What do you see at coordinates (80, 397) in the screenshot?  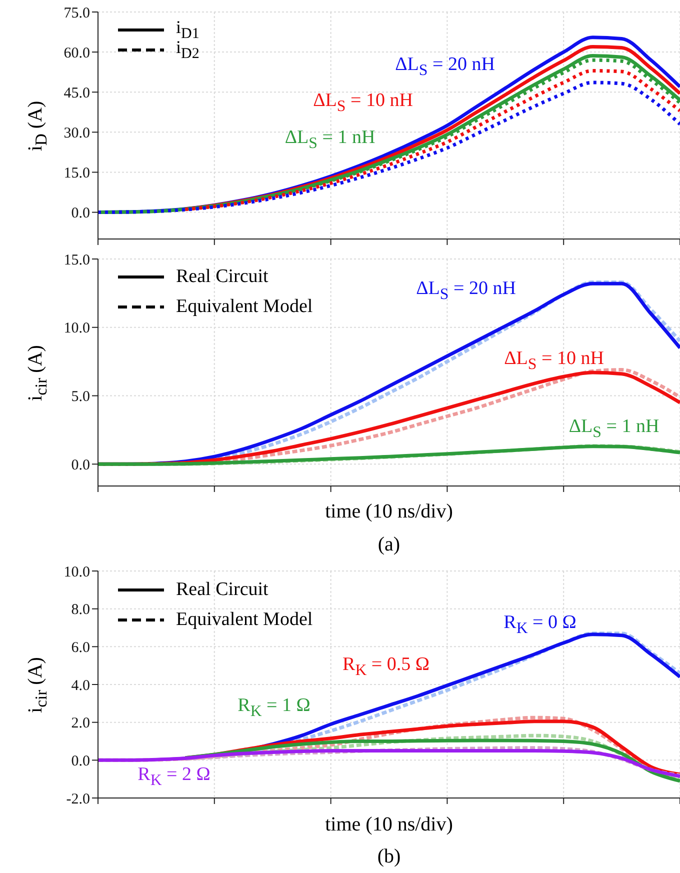 I see `y-tick-label: 5.0` at bounding box center [80, 397].